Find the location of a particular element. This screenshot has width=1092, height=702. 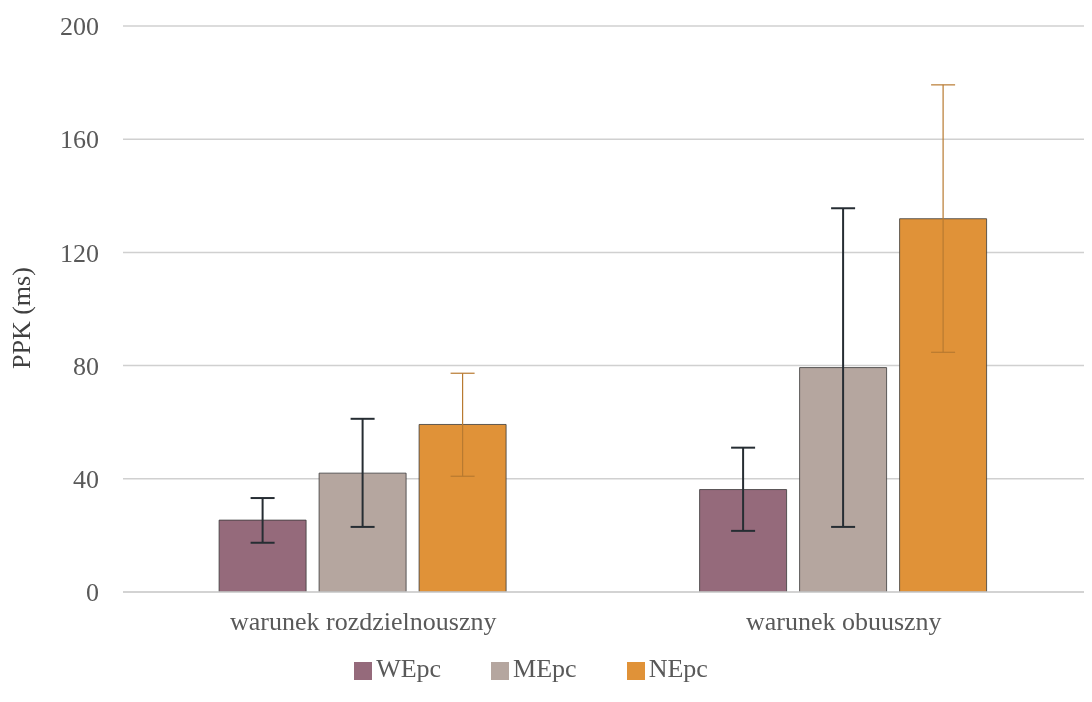

y-tick-label: 120 is located at coordinates (79, 253).